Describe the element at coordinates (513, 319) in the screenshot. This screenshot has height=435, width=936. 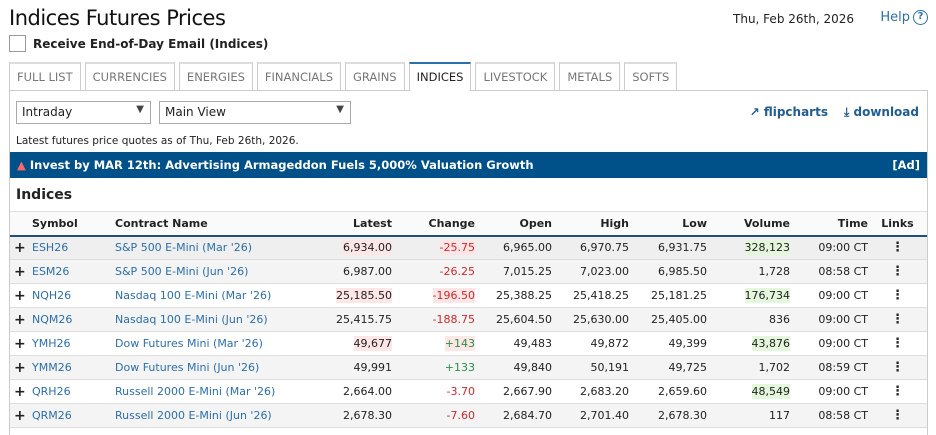
I see `open-value: 25,604.50` at that location.